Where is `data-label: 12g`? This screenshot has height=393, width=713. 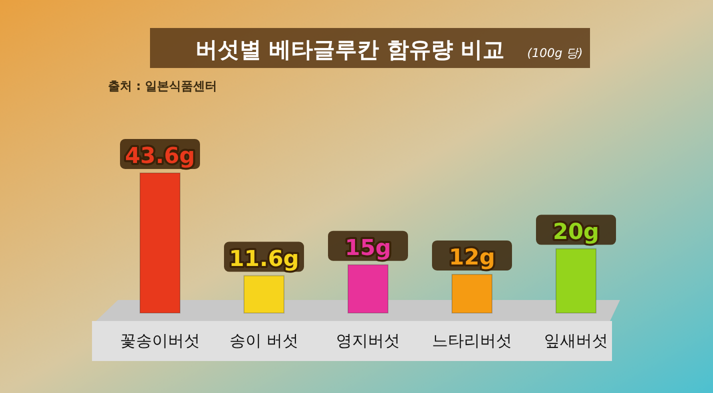
data-label: 12g is located at coordinates (472, 257).